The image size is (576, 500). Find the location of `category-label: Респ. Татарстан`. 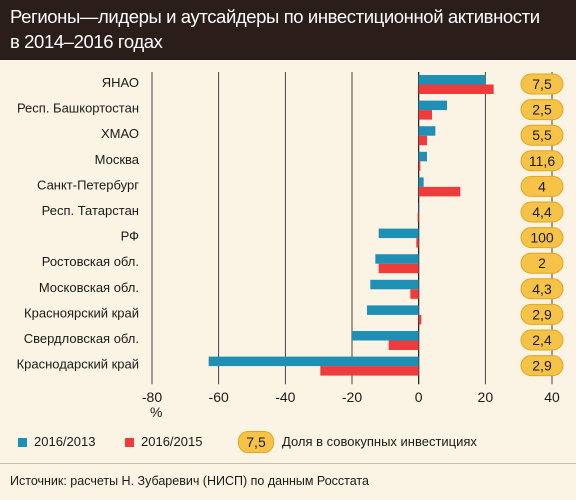

category-label: Респ. Татарстан is located at coordinates (90, 210).